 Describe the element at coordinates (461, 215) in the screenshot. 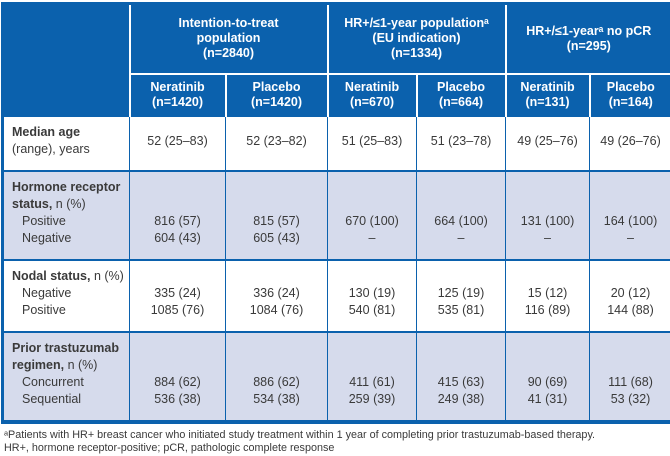

I see `data-cell: 664 (100)–` at that location.